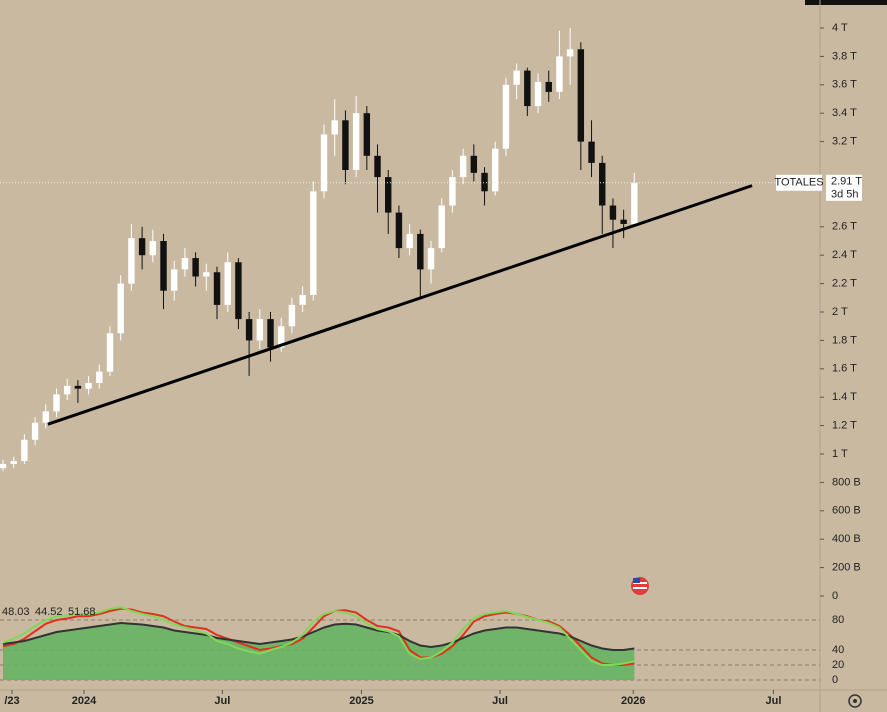 This screenshot has height=712, width=887. What do you see at coordinates (846, 182) in the screenshot?
I see `price-tag-value: 2.91 T` at bounding box center [846, 182].